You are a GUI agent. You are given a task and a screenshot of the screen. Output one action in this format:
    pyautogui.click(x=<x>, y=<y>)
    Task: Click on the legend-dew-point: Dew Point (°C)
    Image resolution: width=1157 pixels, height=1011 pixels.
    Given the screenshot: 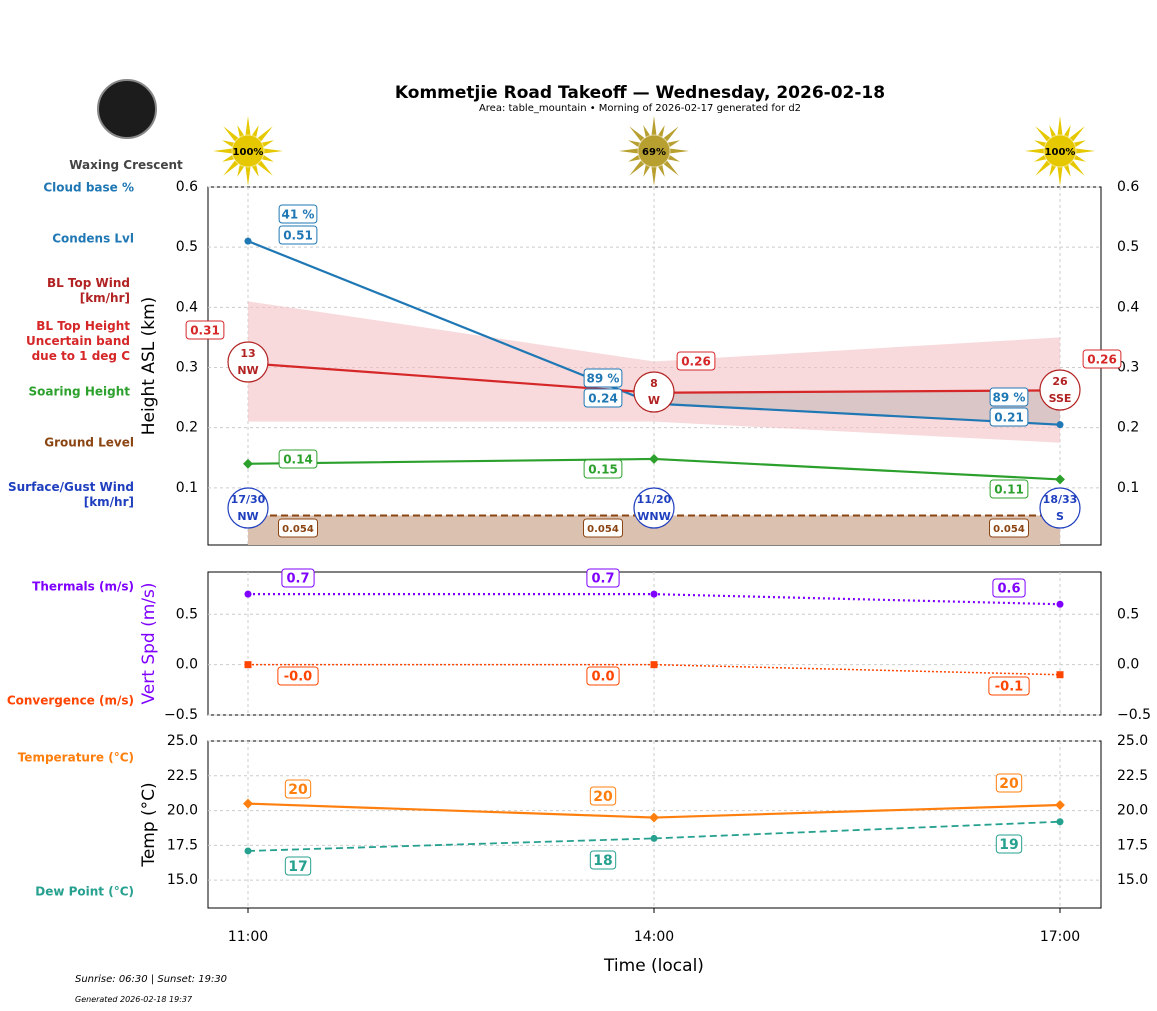 What is the action you would take?
    pyautogui.click(x=84, y=892)
    